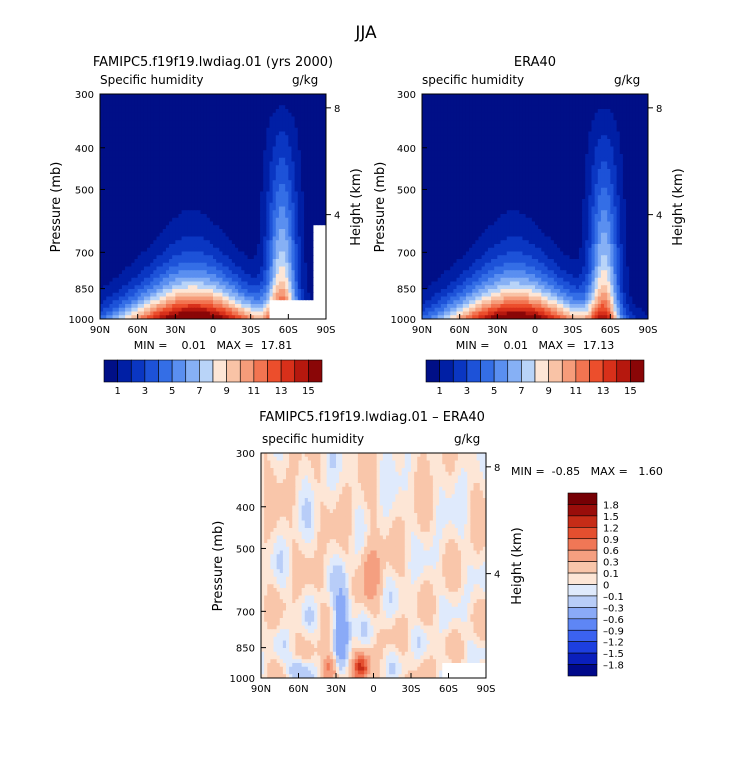  I want to click on min-max-readout: MIN = 0.01 MAX = 17.81, so click(213, 345).